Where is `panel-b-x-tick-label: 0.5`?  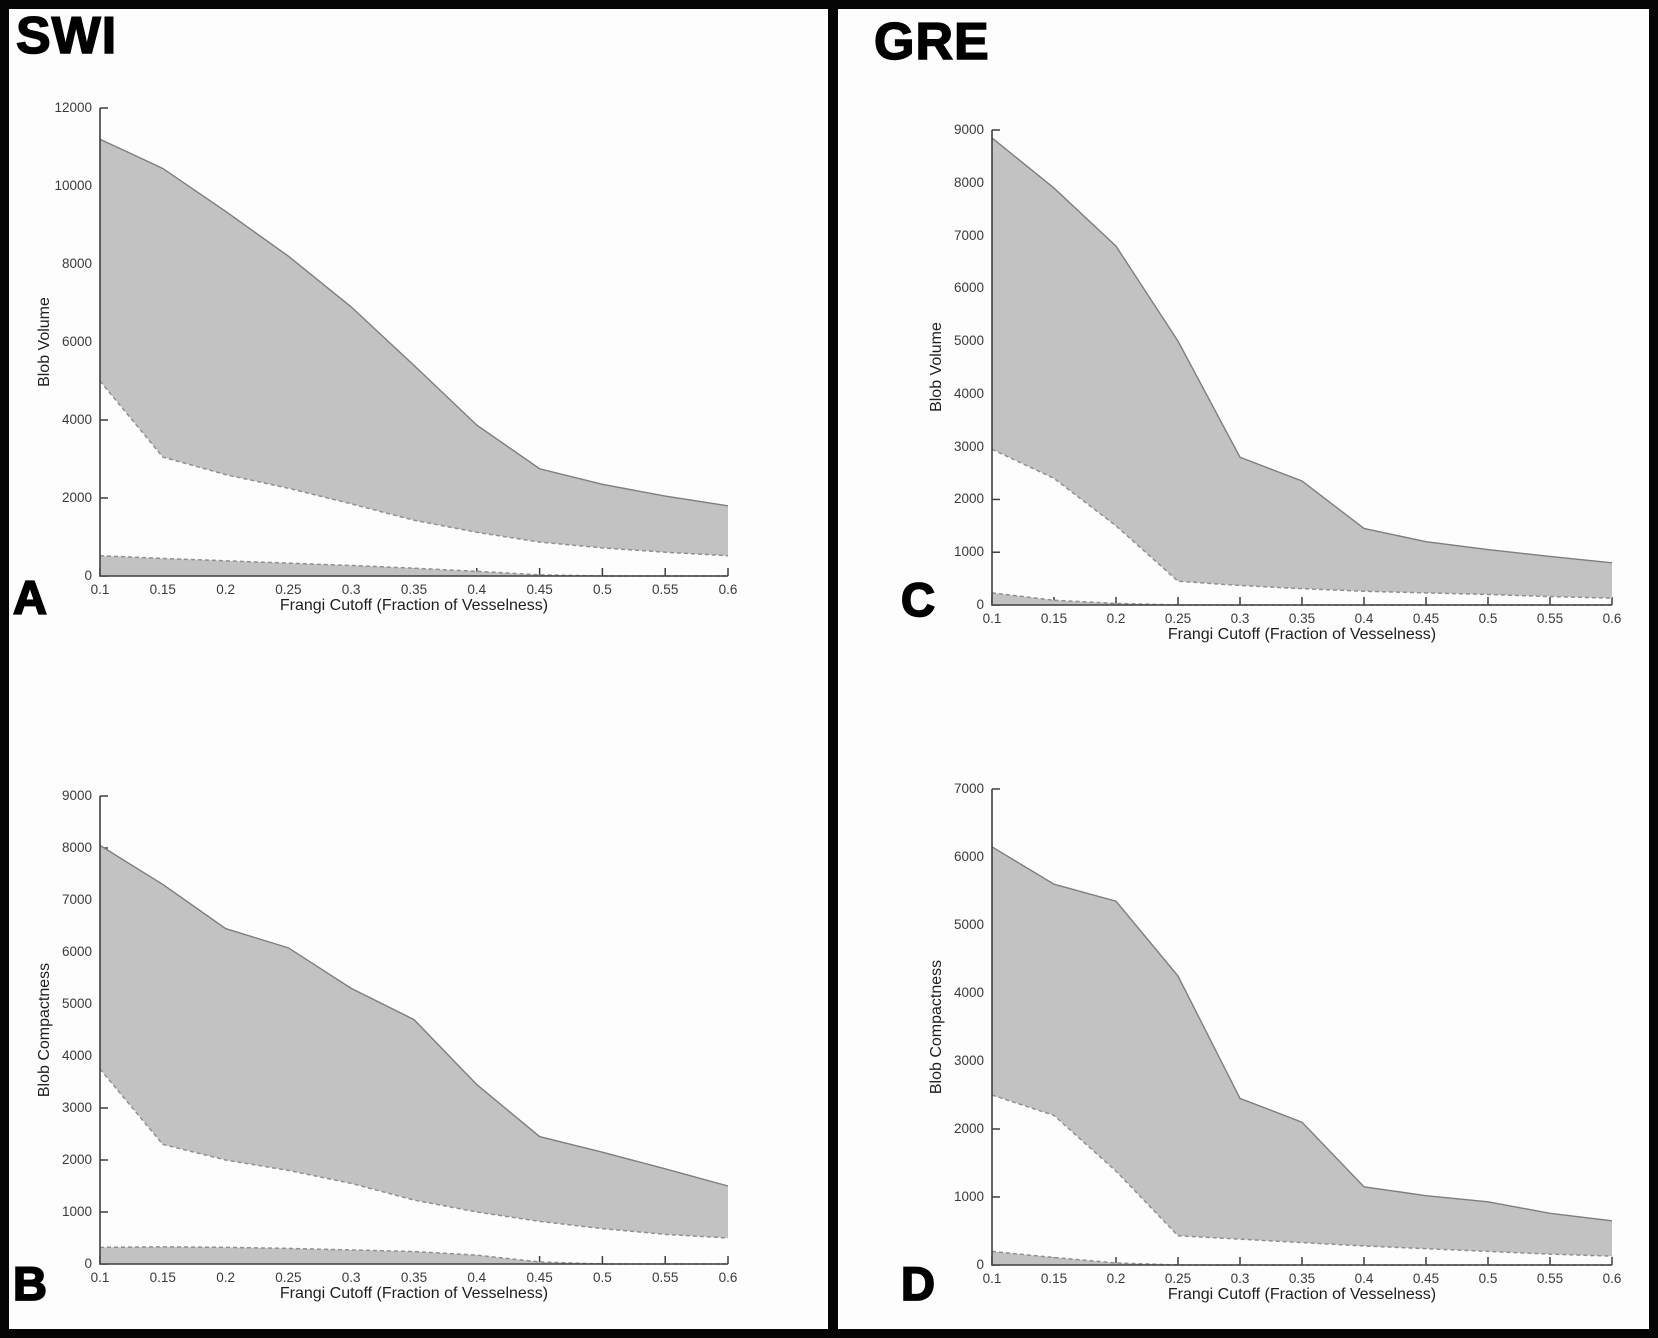
panel-b-x-tick-label: 0.5 is located at coordinates (602, 1277).